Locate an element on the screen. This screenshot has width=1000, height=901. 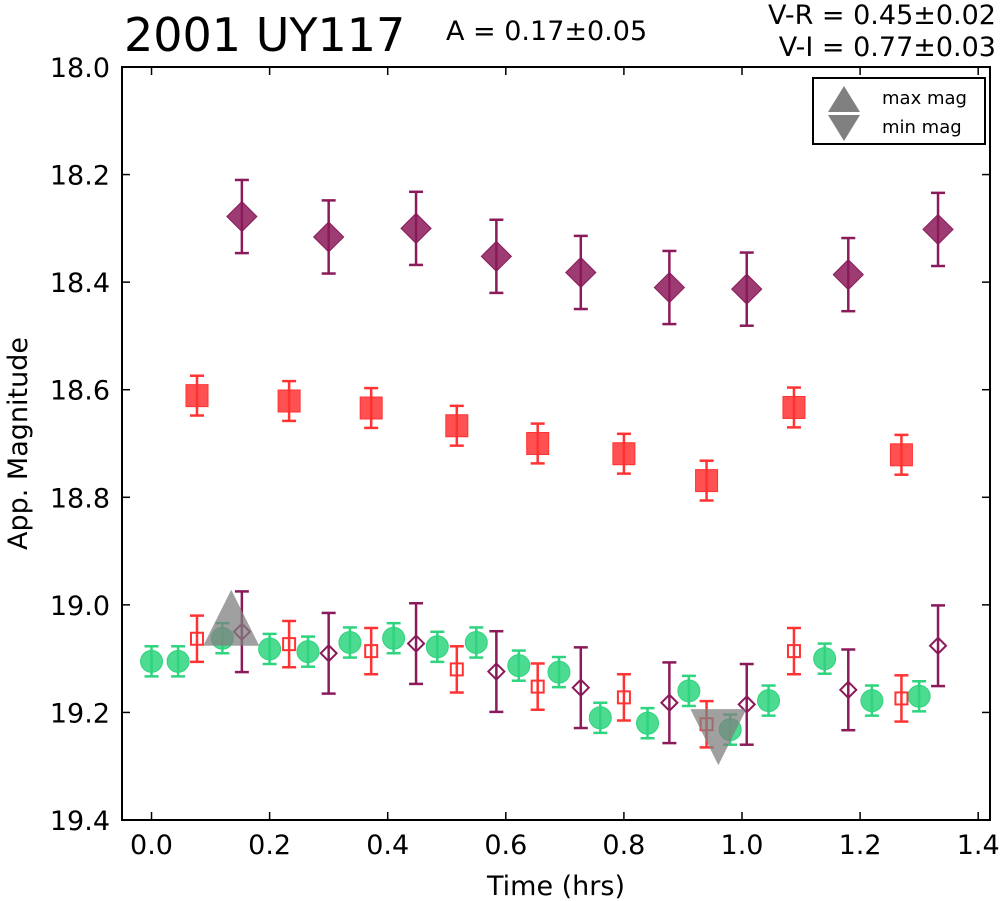
x-tick-label: 0.4 is located at coordinates (387, 845).